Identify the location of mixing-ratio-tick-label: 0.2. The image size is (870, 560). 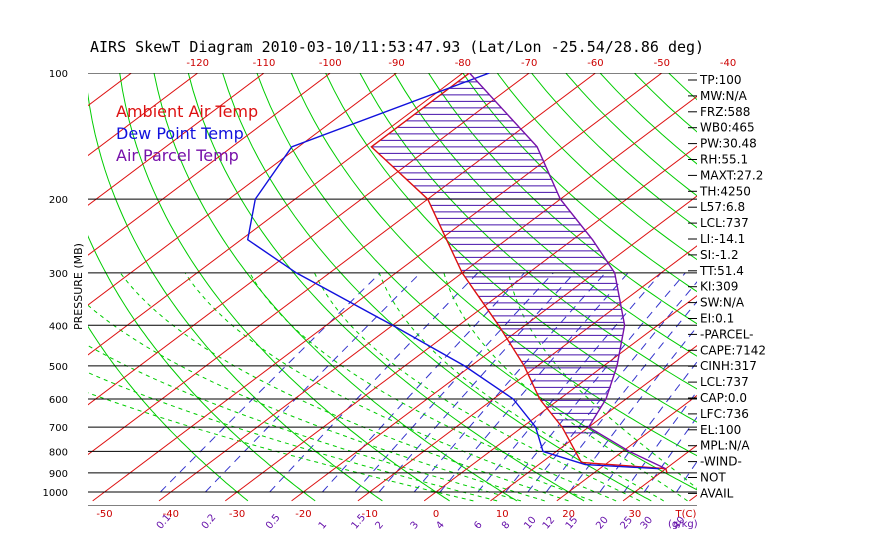
(209, 521).